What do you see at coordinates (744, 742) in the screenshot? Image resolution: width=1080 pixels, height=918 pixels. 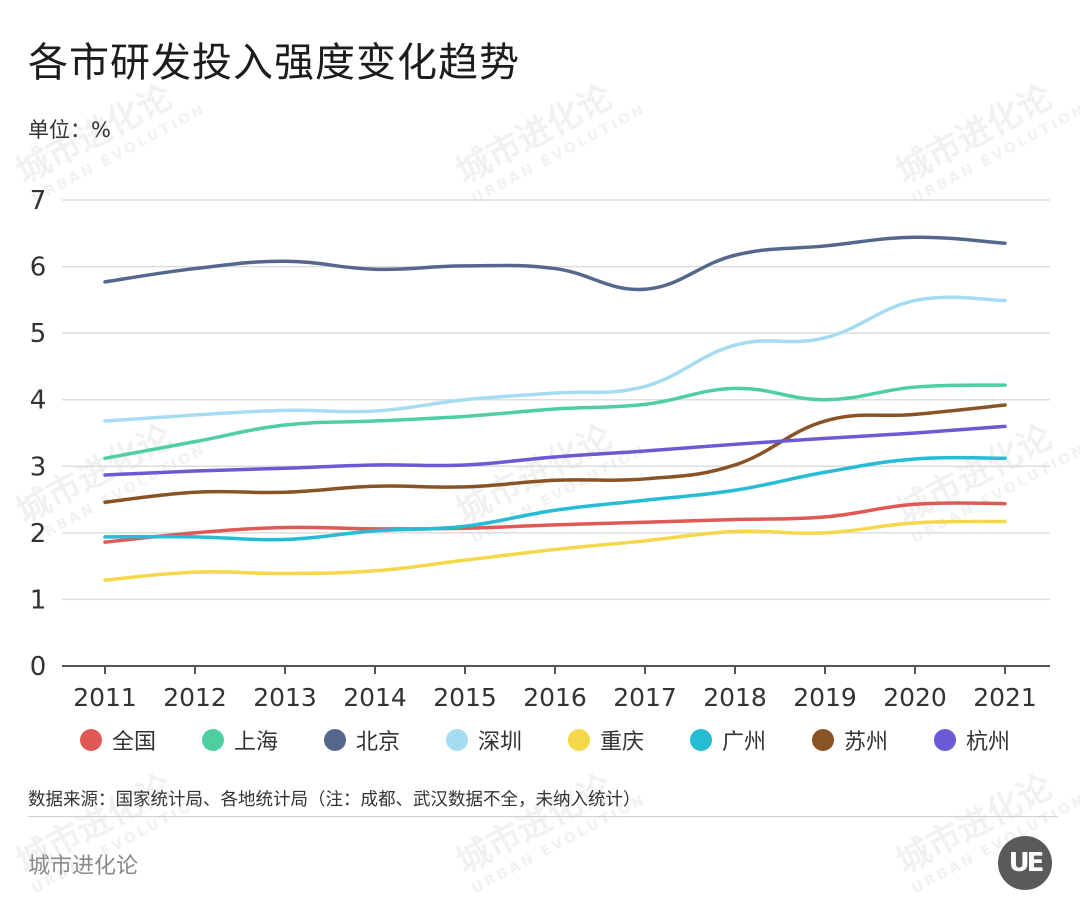 I see `legend-label: 广州` at bounding box center [744, 742].